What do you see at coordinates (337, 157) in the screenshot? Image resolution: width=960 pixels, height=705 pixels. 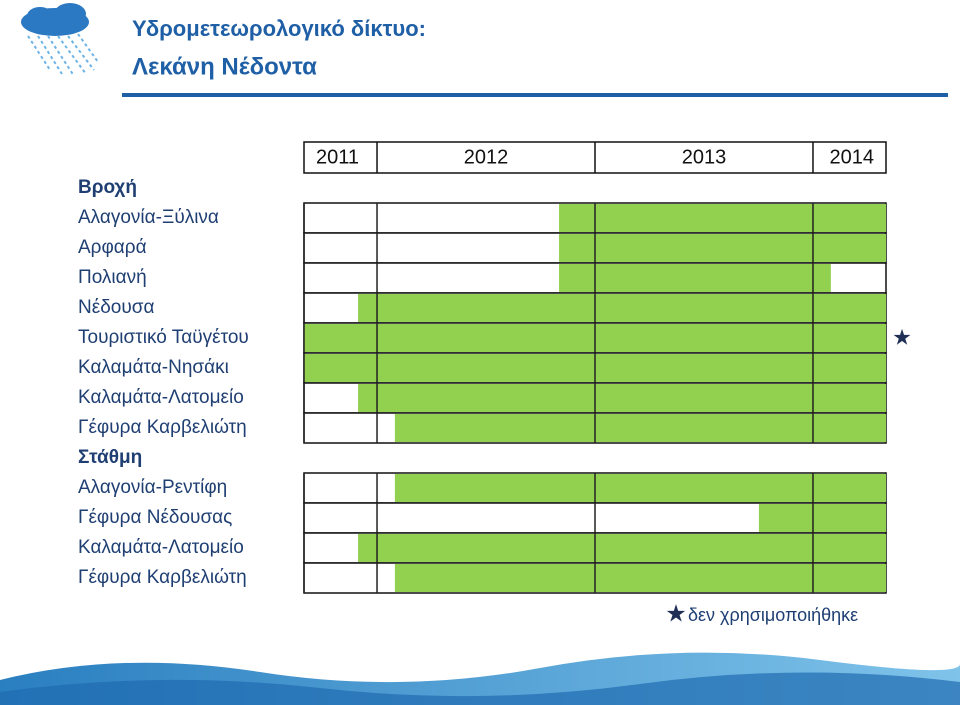 I see `year-label: 2011` at bounding box center [337, 157].